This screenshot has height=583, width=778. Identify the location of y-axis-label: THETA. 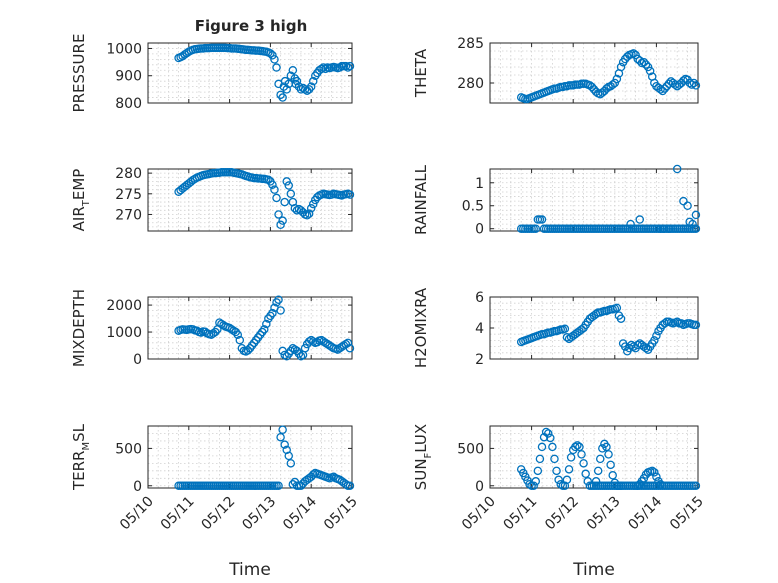
(421, 73).